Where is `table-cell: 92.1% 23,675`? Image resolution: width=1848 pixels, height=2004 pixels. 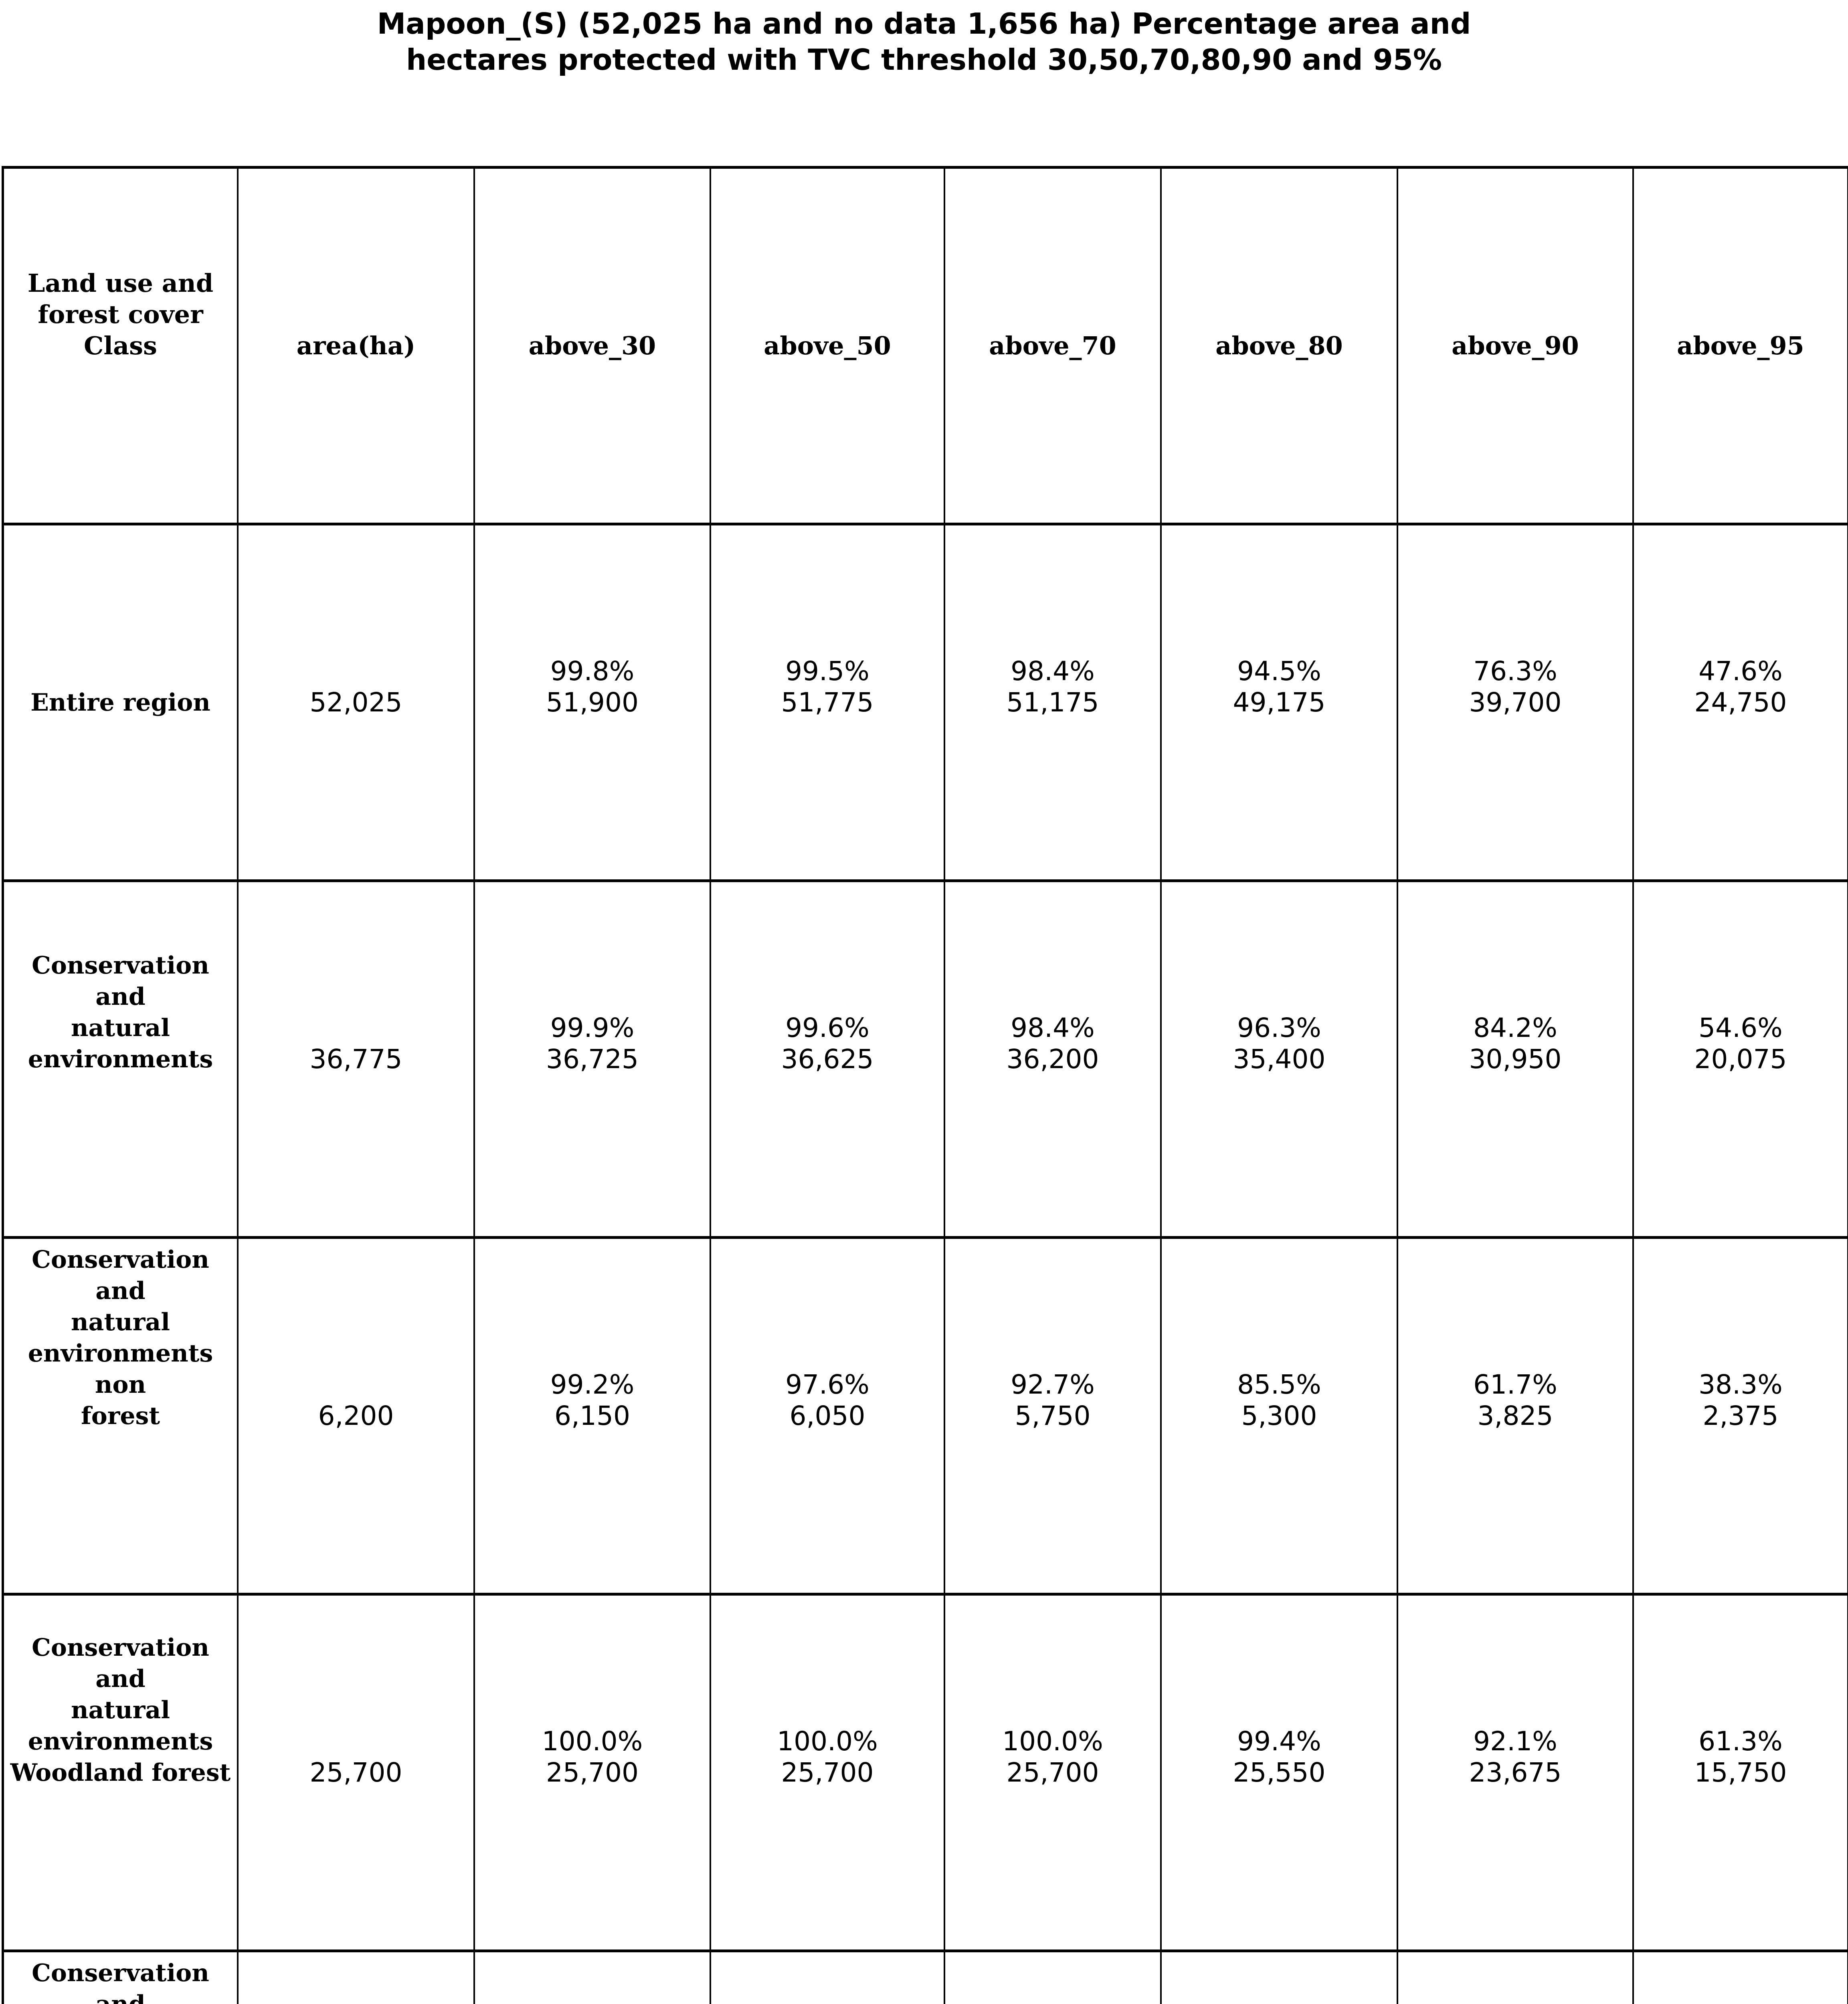
table-cell: 92.1% 23,675 is located at coordinates (1515, 1772).